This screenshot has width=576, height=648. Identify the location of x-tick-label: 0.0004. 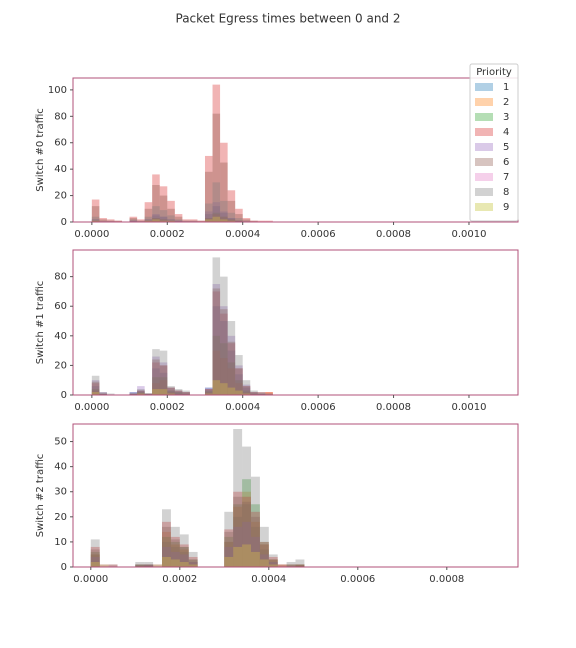
(242, 407).